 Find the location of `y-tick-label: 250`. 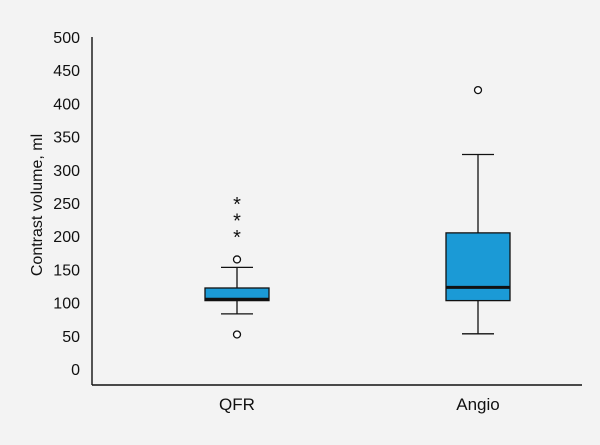

y-tick-label: 250 is located at coordinates (66, 204).